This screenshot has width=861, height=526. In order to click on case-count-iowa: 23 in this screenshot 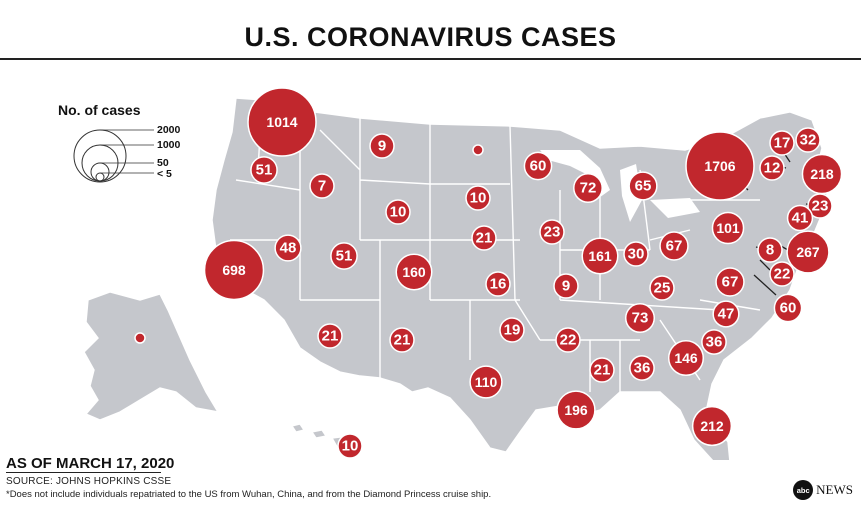, I will do `click(552, 232)`.